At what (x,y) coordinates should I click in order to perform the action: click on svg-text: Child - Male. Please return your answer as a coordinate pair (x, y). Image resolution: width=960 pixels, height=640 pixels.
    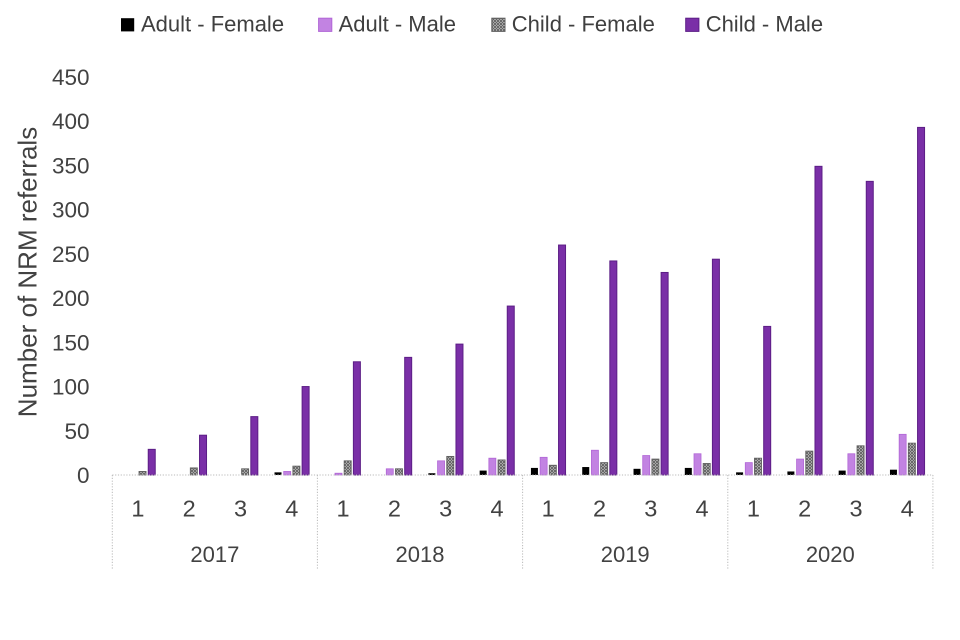
    Looking at the image, I should click on (764, 23).